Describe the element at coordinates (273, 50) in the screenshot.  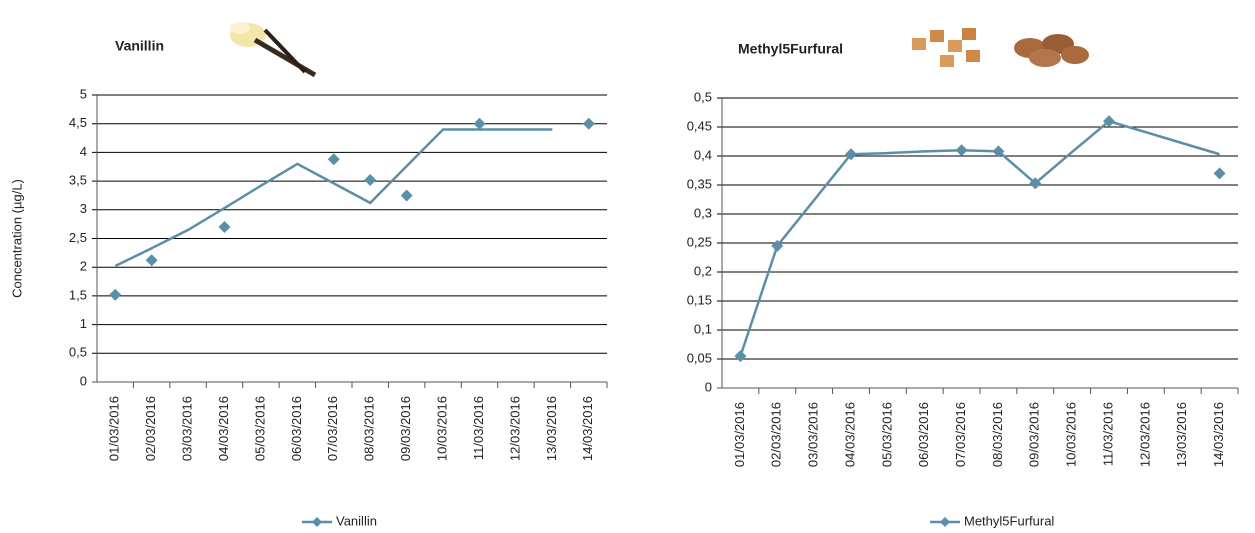
I see `vanilla-icon` at that location.